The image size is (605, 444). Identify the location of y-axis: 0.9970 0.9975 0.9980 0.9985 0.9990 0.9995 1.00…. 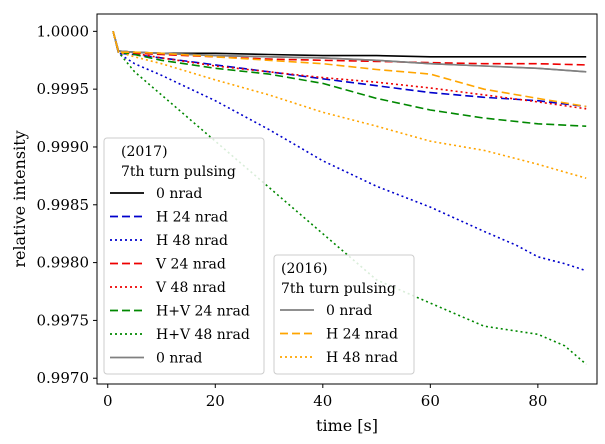
(67, 204).